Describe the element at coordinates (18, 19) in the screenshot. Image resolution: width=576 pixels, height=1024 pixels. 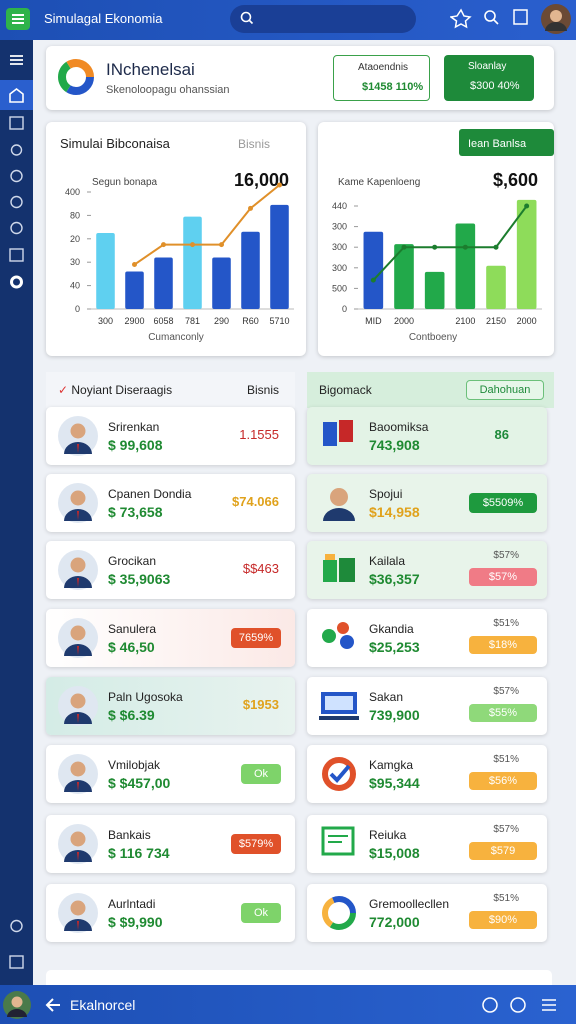
I see `menu-button` at that location.